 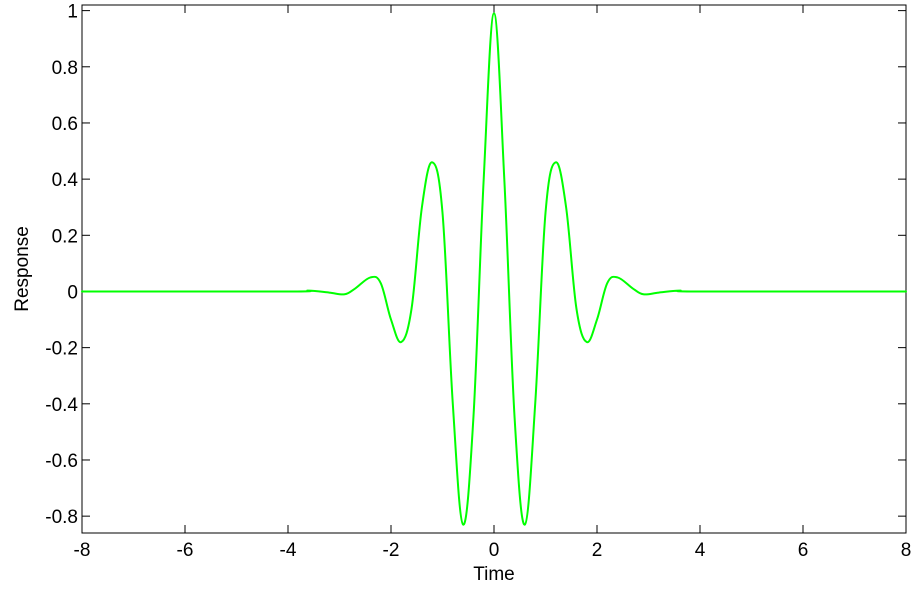 What do you see at coordinates (597, 550) in the screenshot?
I see `x-tick-label: 2` at bounding box center [597, 550].